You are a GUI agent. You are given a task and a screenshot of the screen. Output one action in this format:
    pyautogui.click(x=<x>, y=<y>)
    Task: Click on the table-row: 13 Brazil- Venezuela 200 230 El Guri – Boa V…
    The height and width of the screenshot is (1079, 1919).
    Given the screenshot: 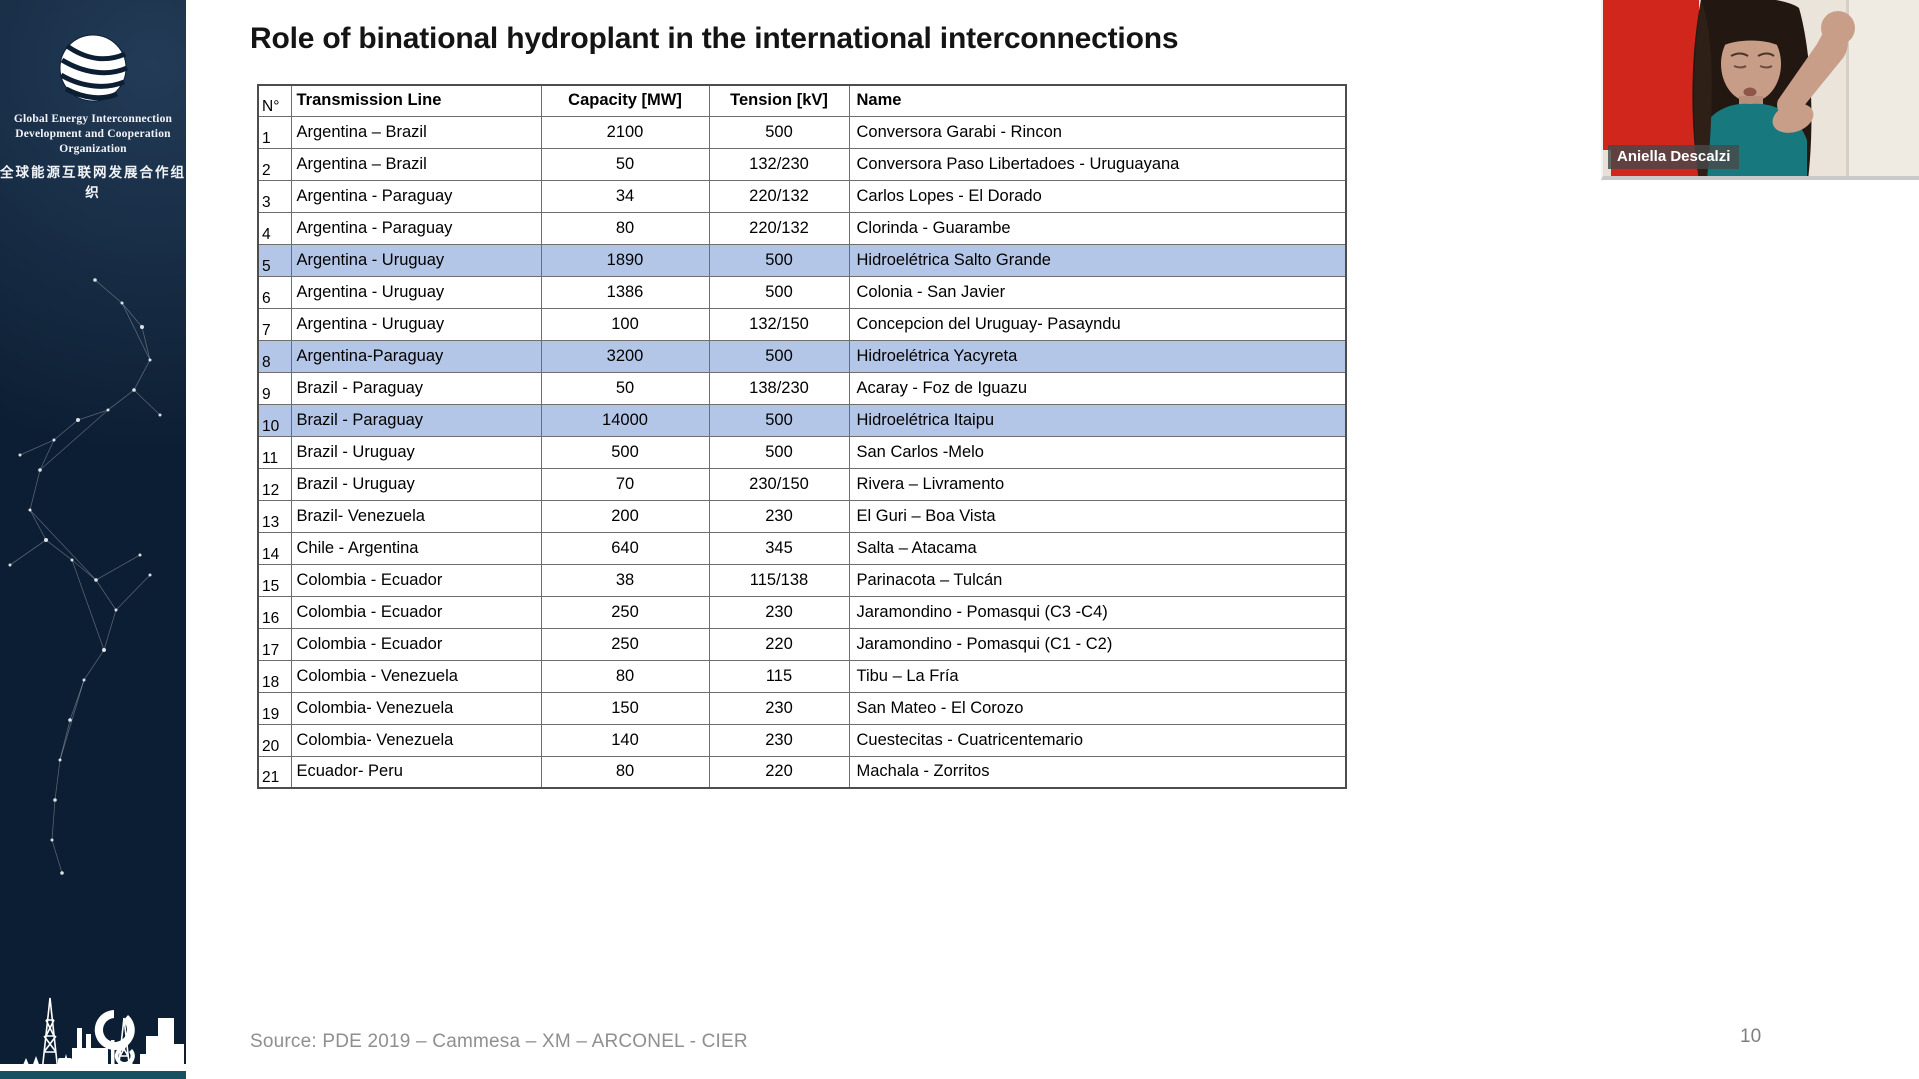 What is the action you would take?
    pyautogui.click(x=802, y=516)
    